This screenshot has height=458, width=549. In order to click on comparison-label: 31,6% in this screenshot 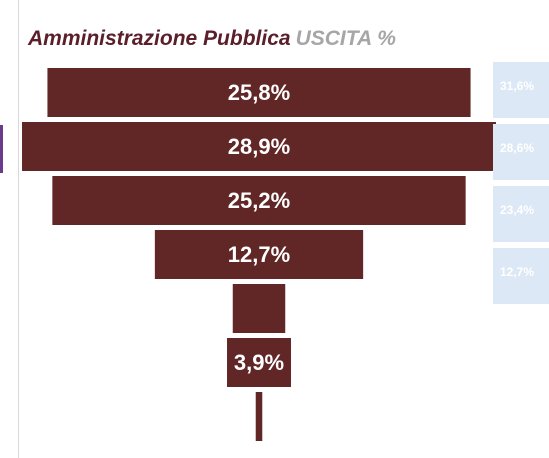, I will do `click(517, 86)`.